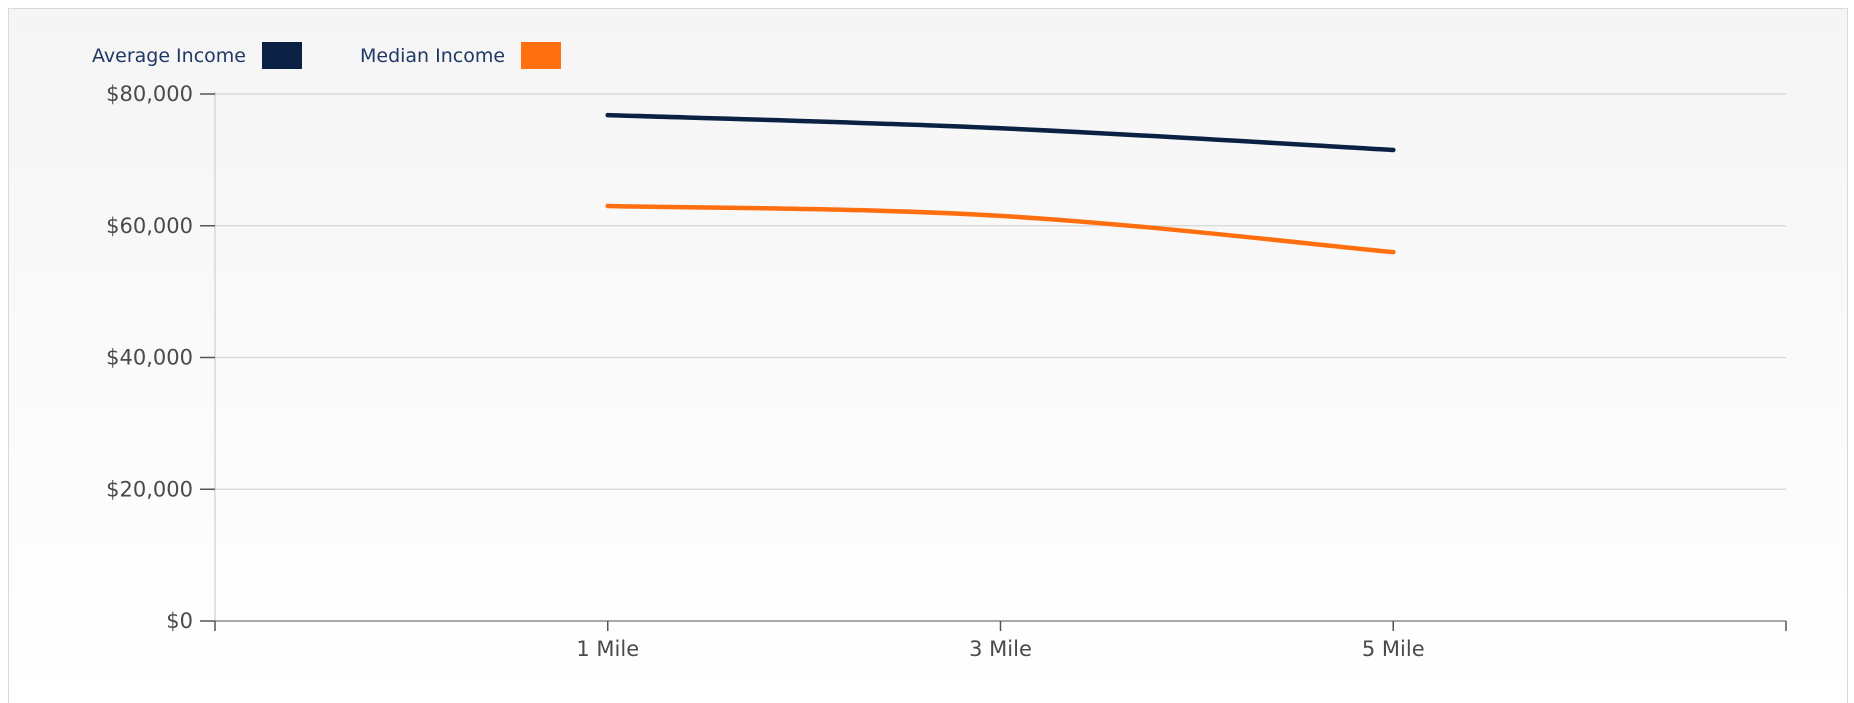 The height and width of the screenshot is (703, 1854). I want to click on y-tick-label-3: $60,000, so click(149, 226).